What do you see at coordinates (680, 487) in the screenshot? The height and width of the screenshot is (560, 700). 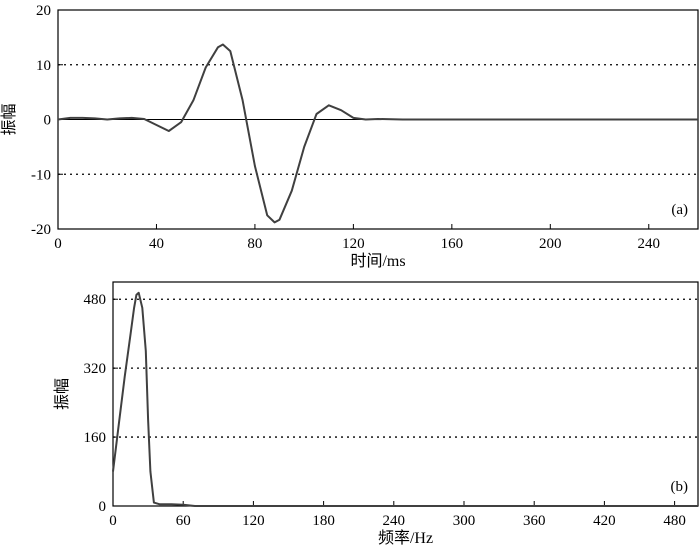 I see `panel-b-label: (b)` at bounding box center [680, 487].